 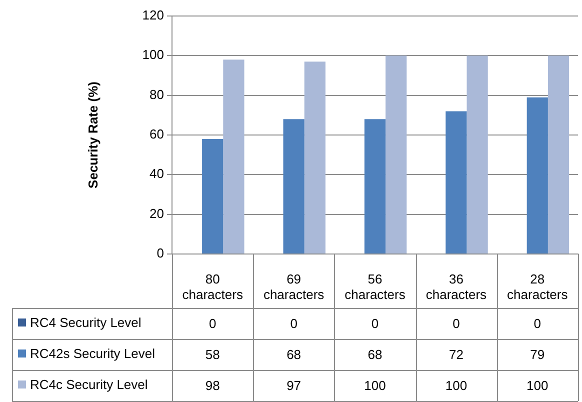 I want to click on data-label: 79, so click(x=537, y=354).